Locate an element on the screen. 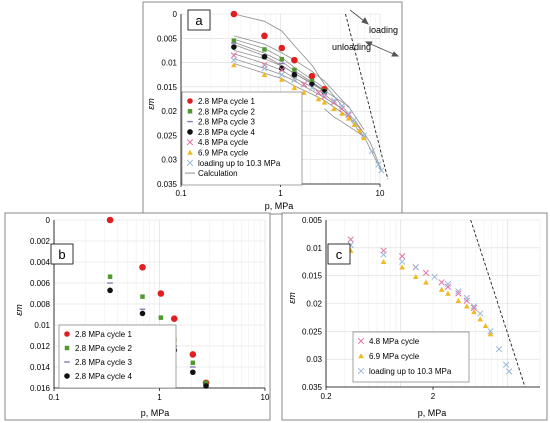 This screenshot has height=423, width=550. unloading-annotation: unloading is located at coordinates (351, 47).